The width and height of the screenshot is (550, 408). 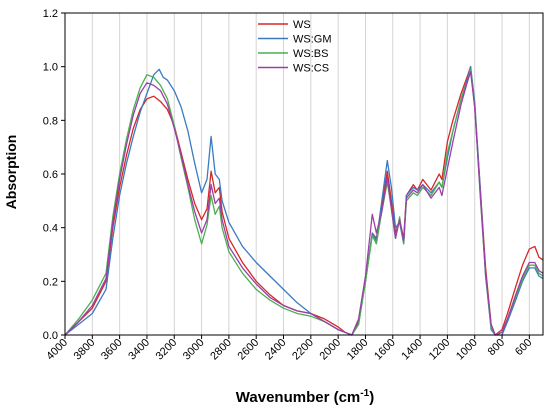 What do you see at coordinates (50, 121) in the screenshot?
I see `y-tick-label: 0.8` at bounding box center [50, 121].